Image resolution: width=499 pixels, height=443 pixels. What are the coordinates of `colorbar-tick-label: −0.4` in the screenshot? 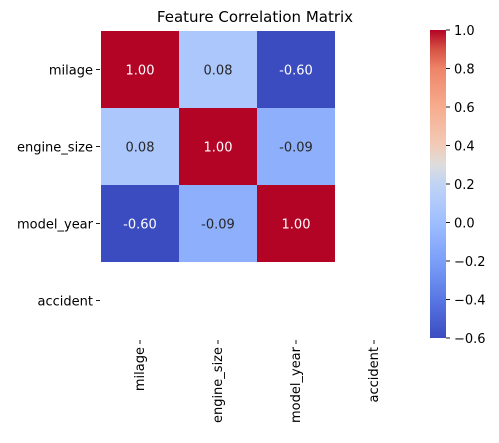 It's located at (470, 301).